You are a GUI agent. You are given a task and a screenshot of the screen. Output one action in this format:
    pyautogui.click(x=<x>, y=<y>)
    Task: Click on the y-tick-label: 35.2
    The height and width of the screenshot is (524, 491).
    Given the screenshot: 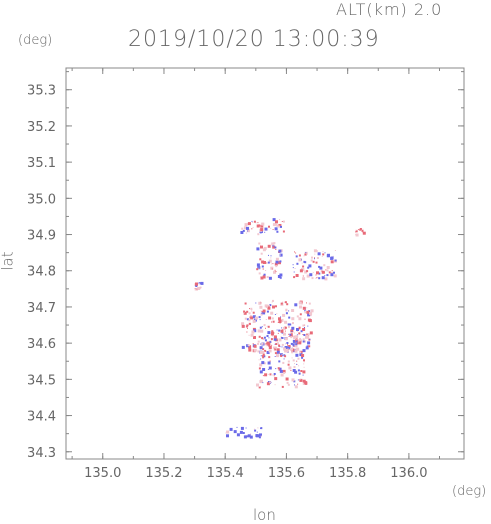 What is the action you would take?
    pyautogui.click(x=41, y=127)
    